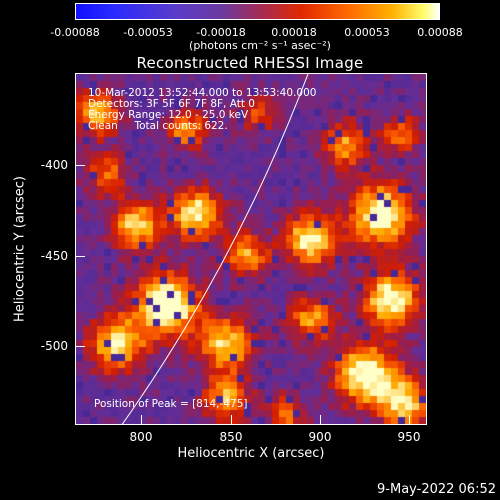 The width and height of the screenshot is (500, 500). I want to click on peak-position-label: Position of Peak = [814,-475], so click(171, 404).